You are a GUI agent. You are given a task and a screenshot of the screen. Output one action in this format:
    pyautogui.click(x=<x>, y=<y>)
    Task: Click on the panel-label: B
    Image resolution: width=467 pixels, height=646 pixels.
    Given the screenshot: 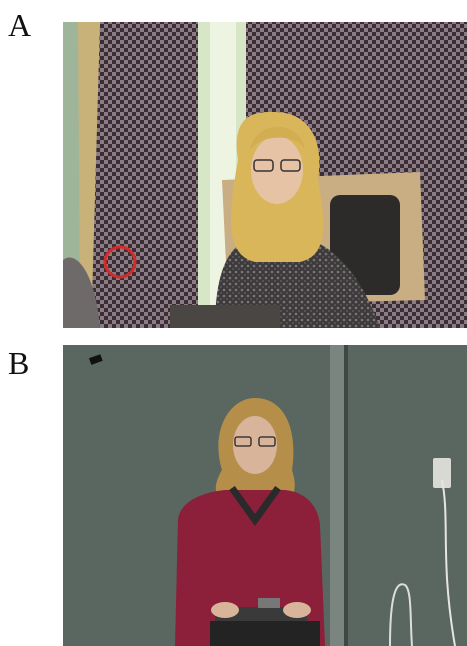 What is the action you would take?
    pyautogui.click(x=18, y=363)
    